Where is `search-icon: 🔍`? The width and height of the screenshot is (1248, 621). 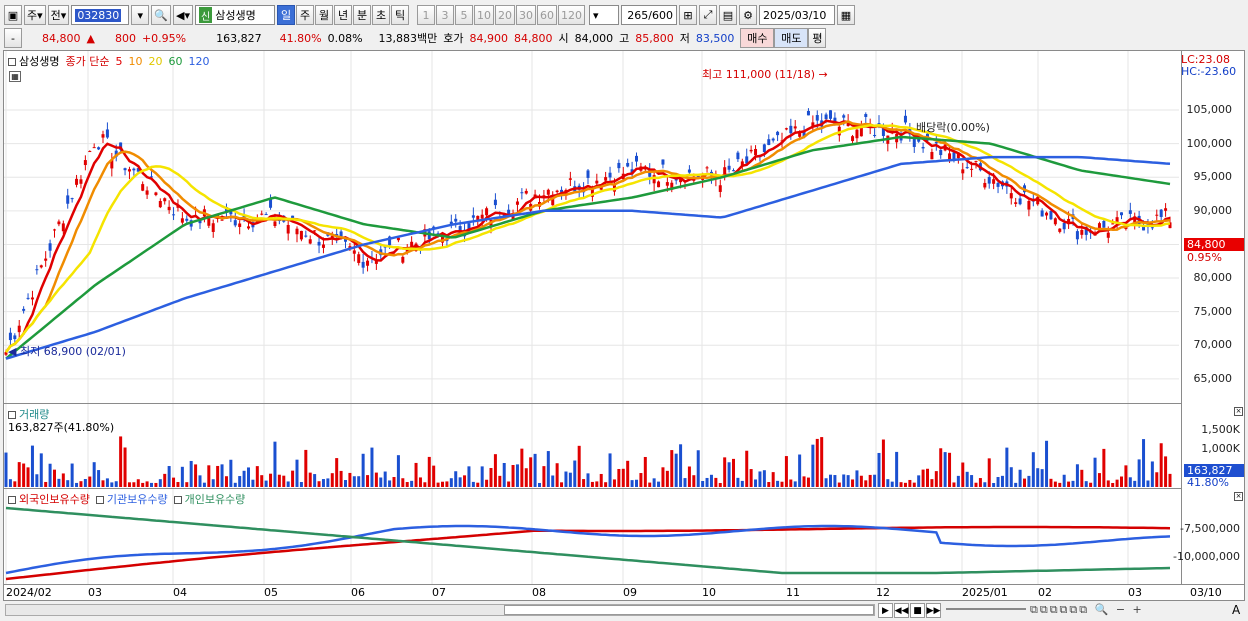
search-icon: 🔍 is located at coordinates (161, 15).